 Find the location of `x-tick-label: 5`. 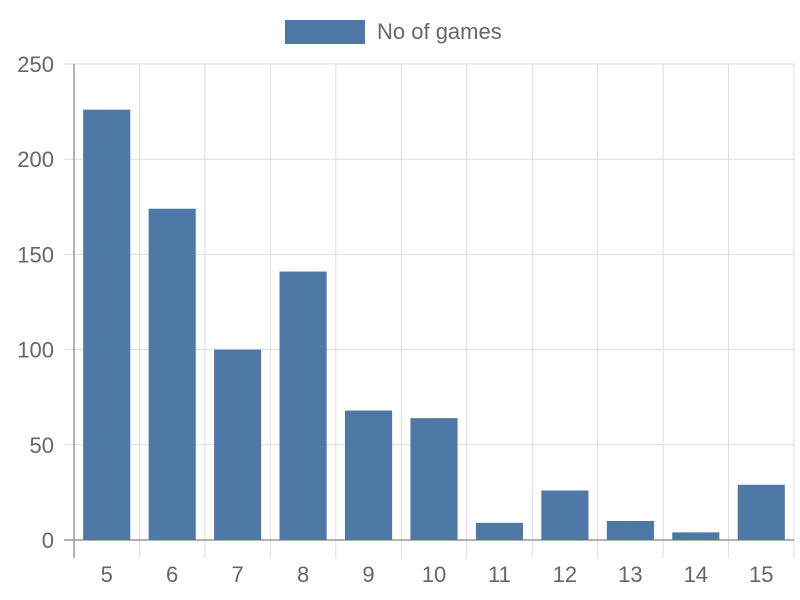

x-tick-label: 5 is located at coordinates (107, 574).